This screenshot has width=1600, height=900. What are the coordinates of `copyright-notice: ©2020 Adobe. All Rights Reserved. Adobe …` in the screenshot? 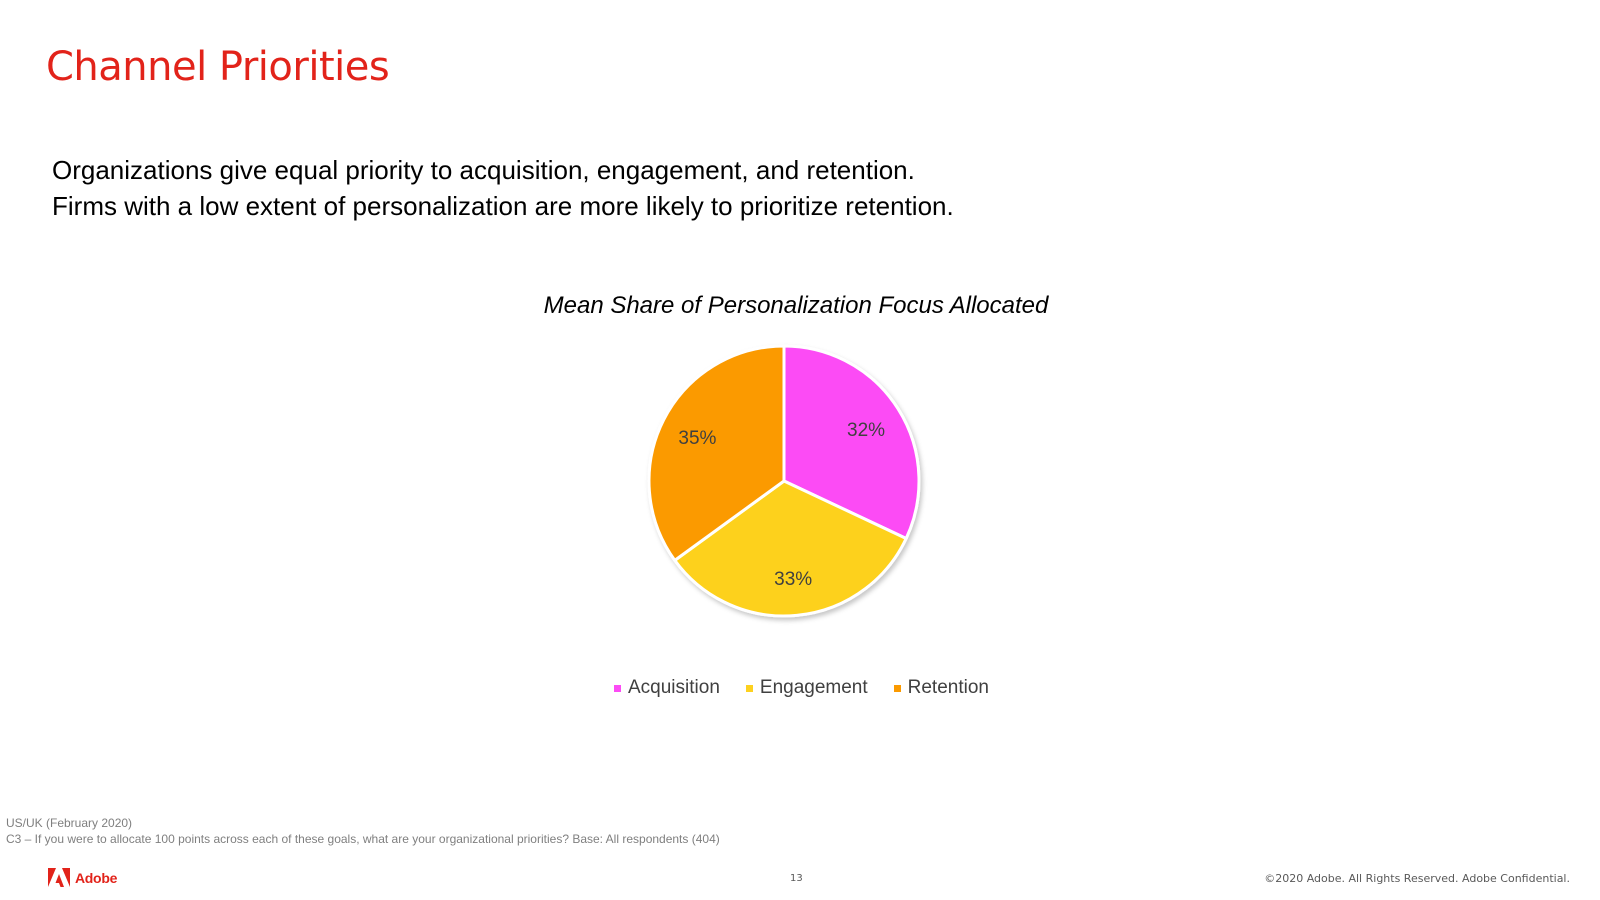 It's located at (1417, 878).